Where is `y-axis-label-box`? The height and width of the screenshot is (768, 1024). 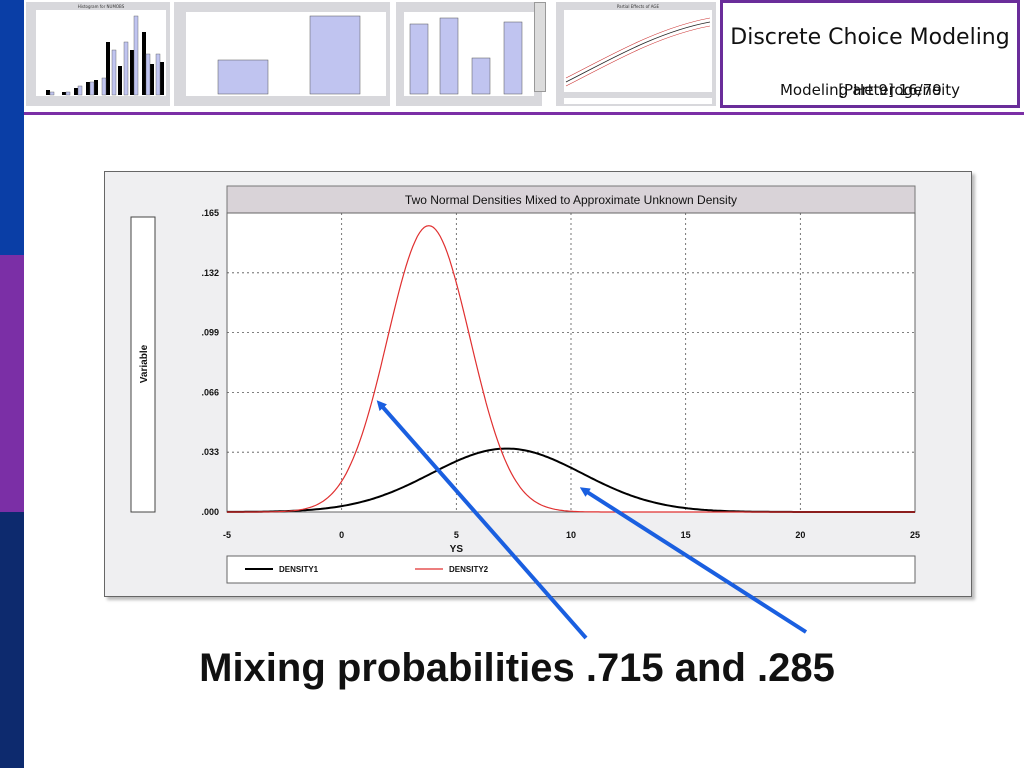 y-axis-label-box is located at coordinates (143, 364).